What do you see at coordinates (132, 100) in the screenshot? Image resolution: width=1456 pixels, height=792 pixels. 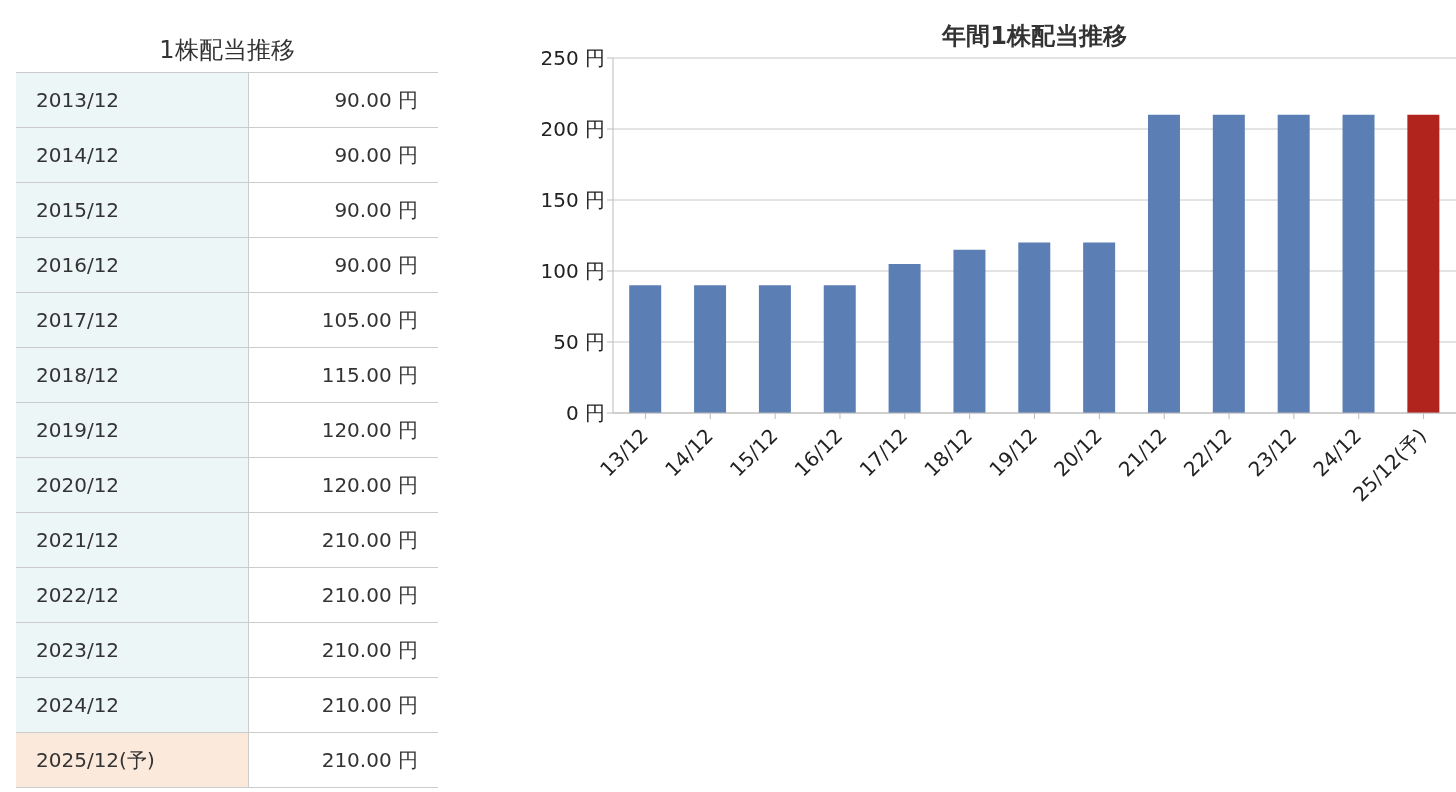 I see `category-label: 2013/12` at bounding box center [132, 100].